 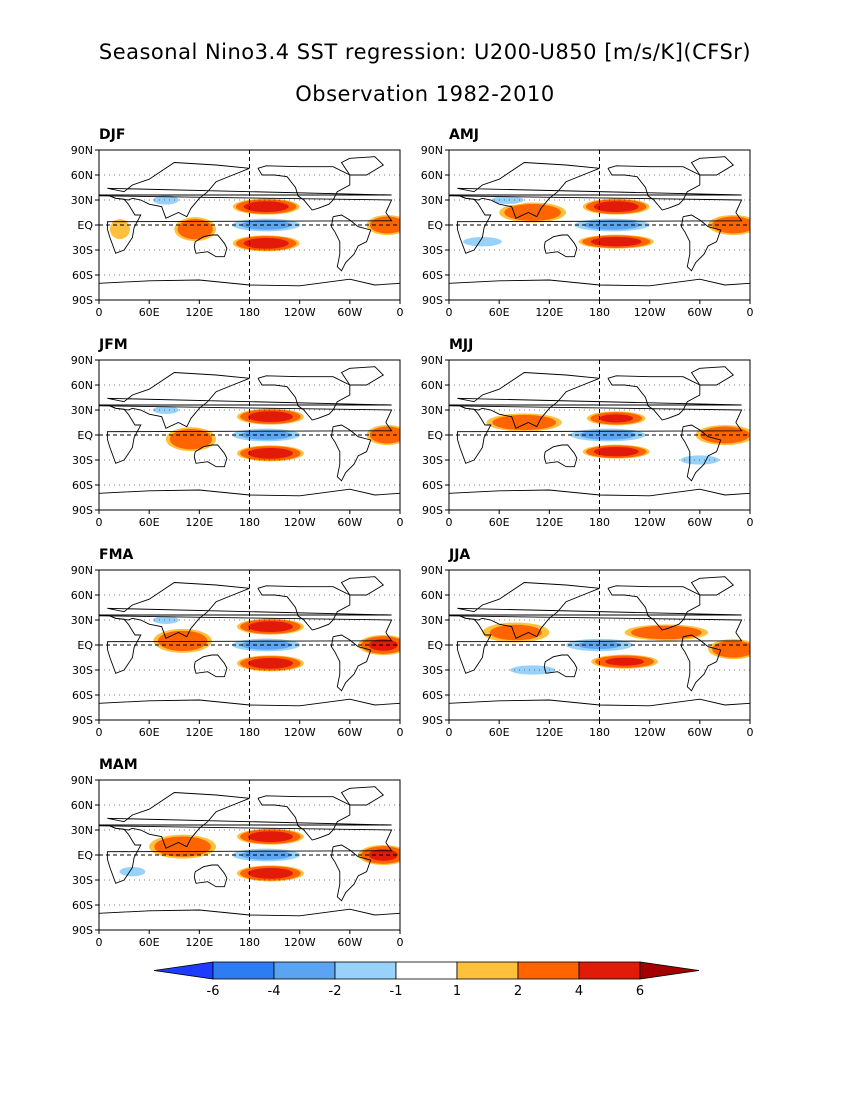 What do you see at coordinates (118, 765) in the screenshot?
I see `panel-season-label: MAM` at bounding box center [118, 765].